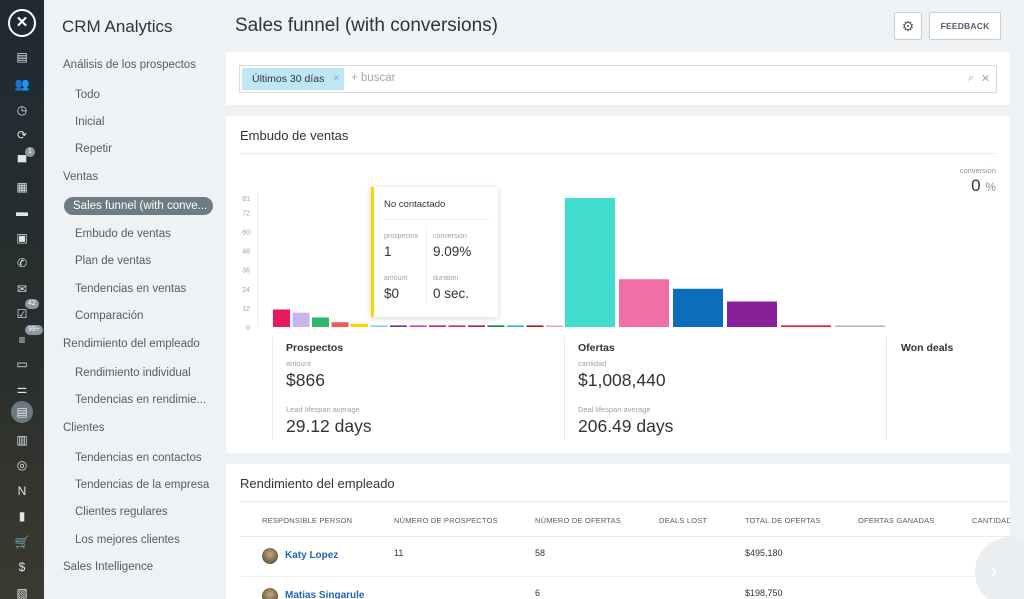  What do you see at coordinates (22, 516) in the screenshot?
I see `bar-chart-icon: ▮` at bounding box center [22, 516].